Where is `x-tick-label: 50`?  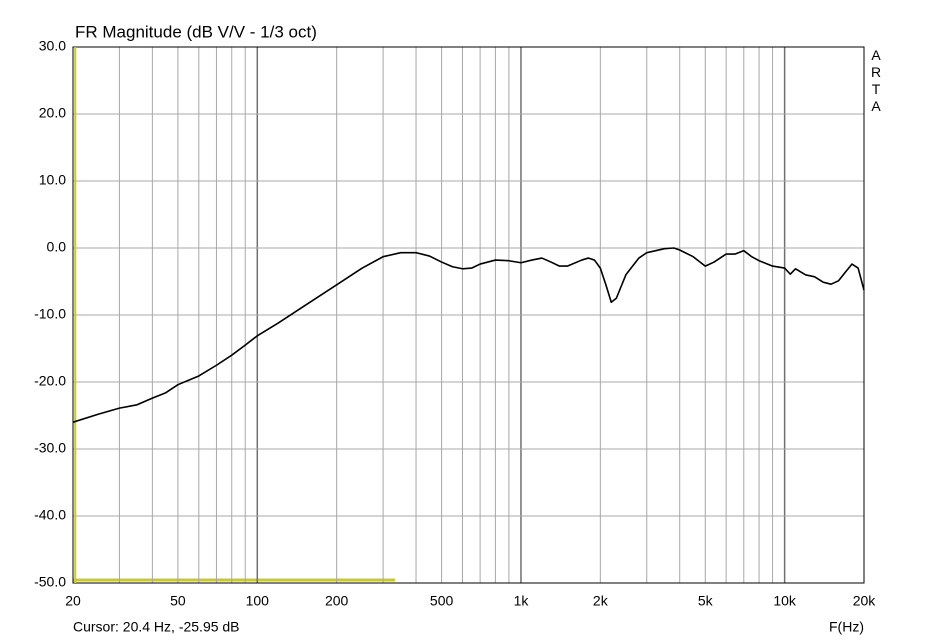
x-tick-label: 50 is located at coordinates (178, 601).